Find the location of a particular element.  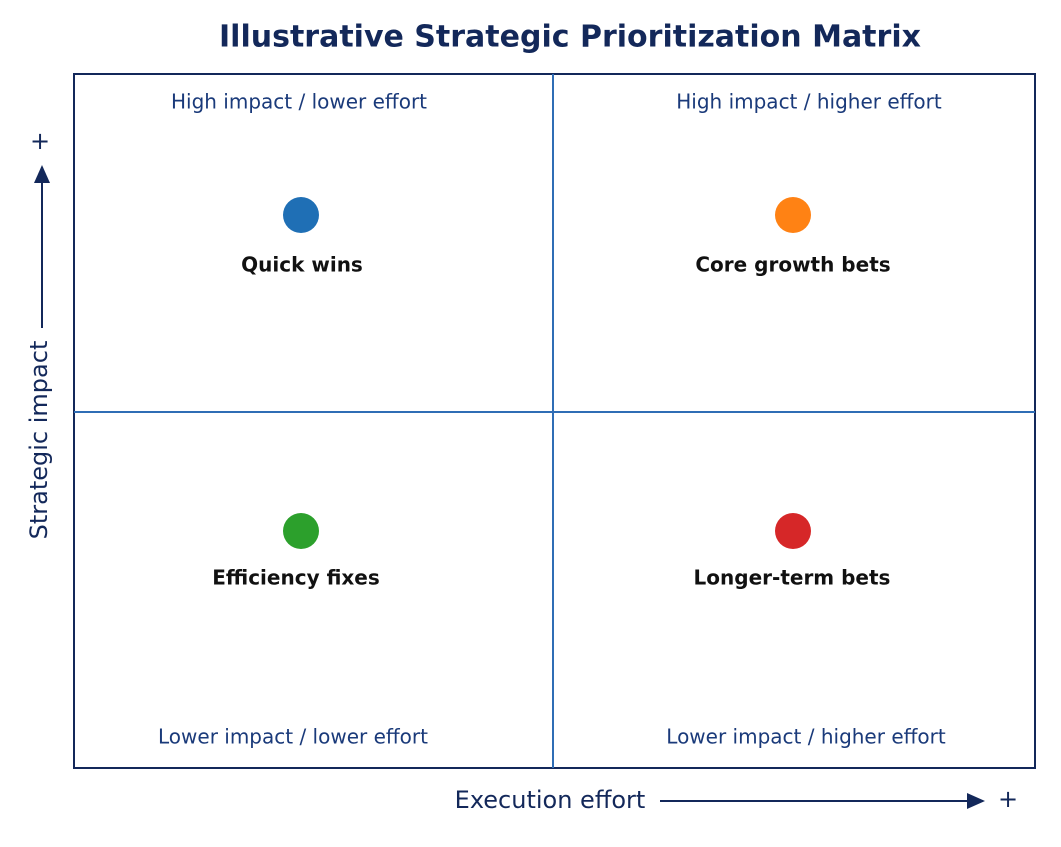

quadrant-label: Lower impact / lower effort is located at coordinates (293, 737).